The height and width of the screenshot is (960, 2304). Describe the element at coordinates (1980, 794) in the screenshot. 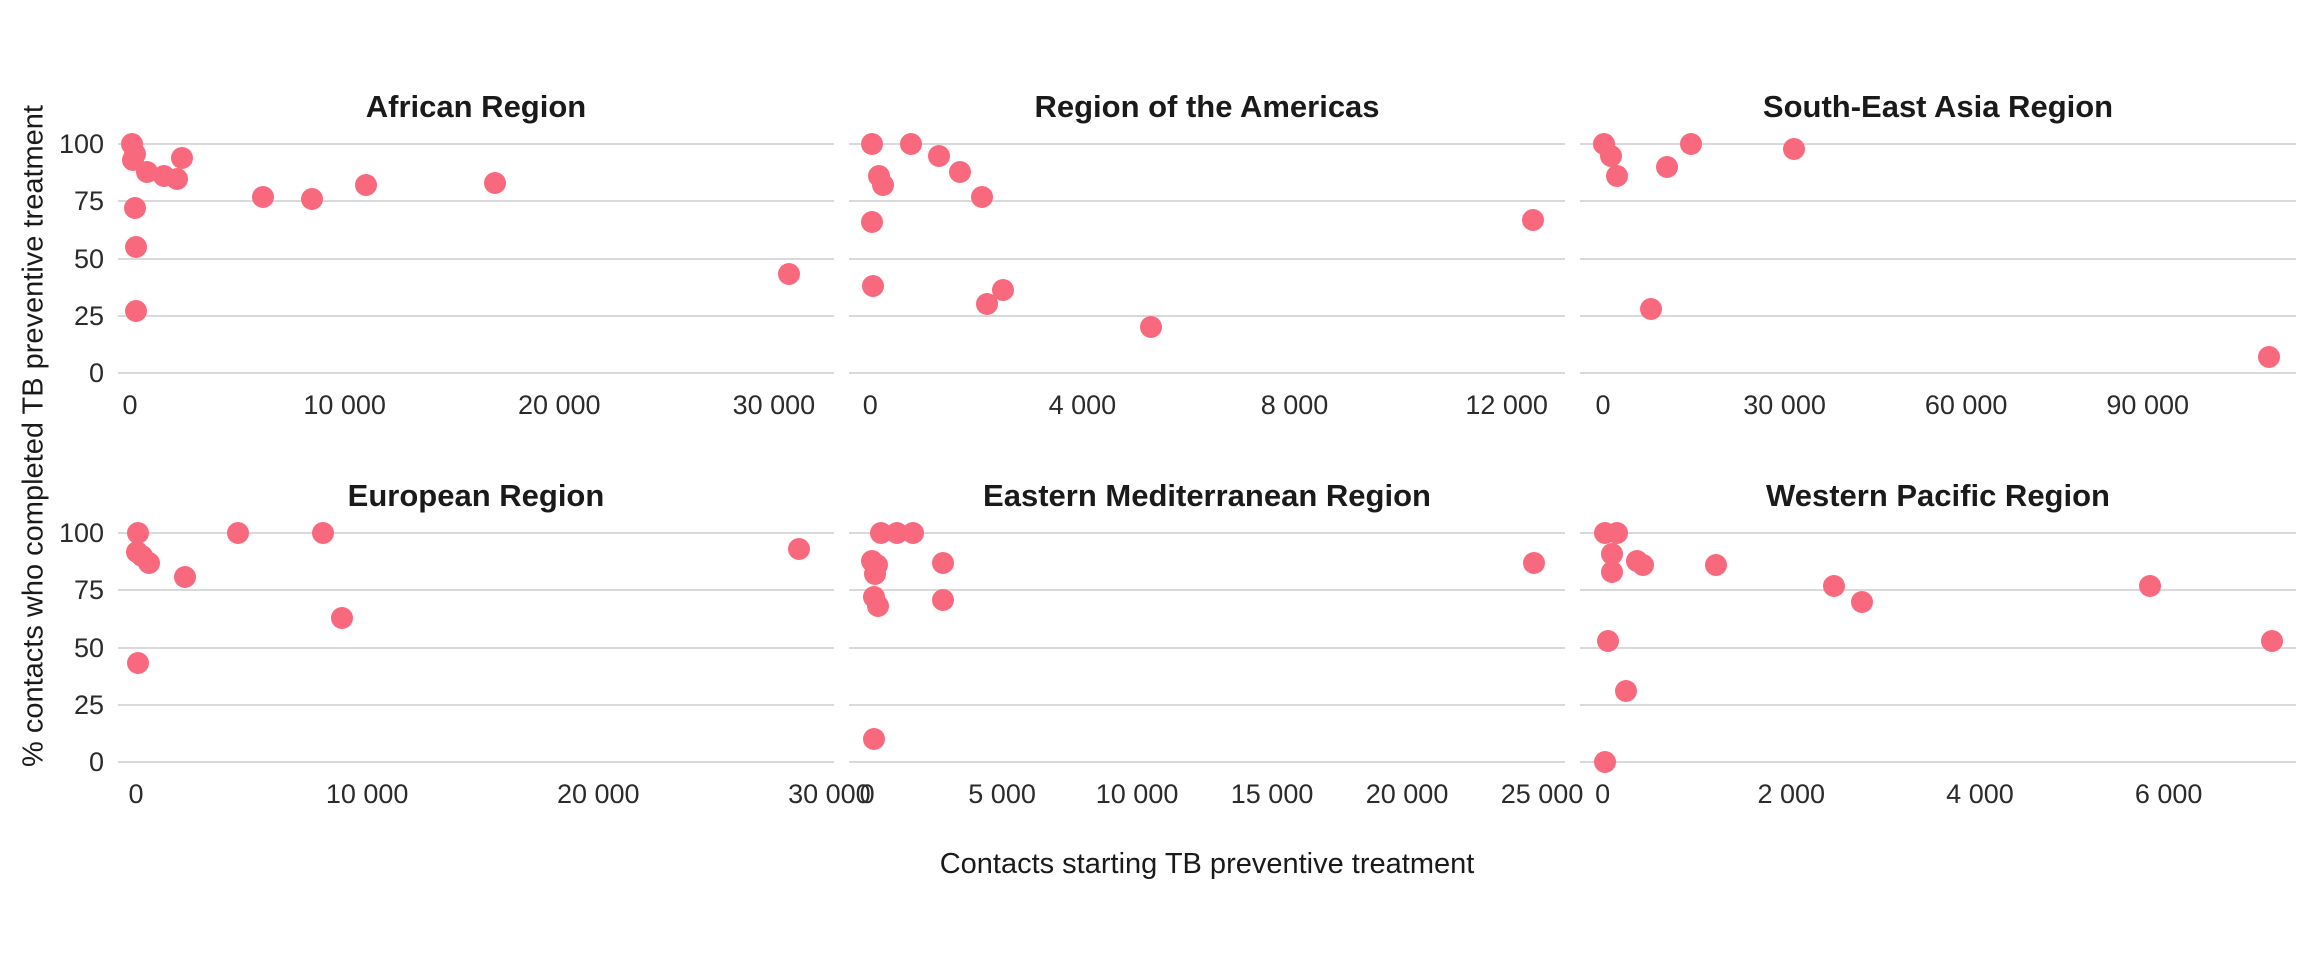

I see `x-tick-label: 4 000` at that location.